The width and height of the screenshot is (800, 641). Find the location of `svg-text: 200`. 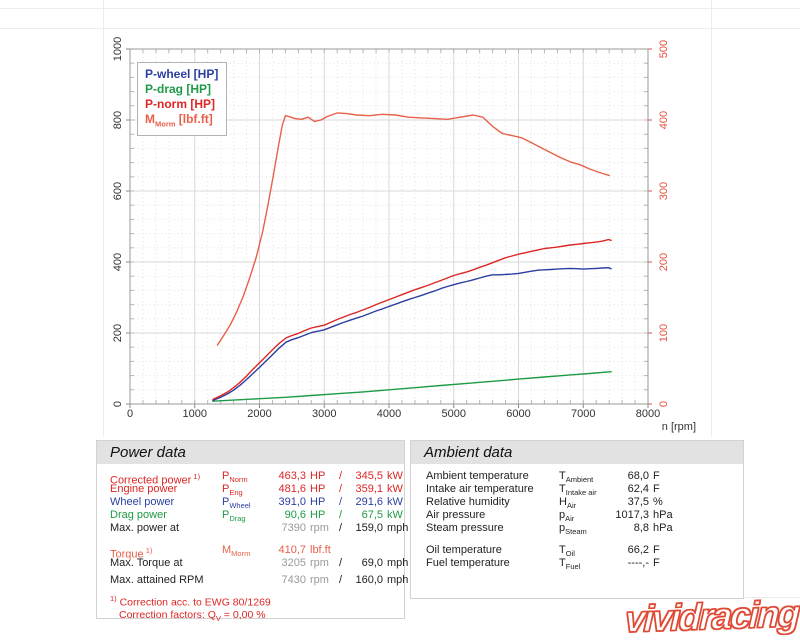

svg-text: 200 is located at coordinates (664, 262).